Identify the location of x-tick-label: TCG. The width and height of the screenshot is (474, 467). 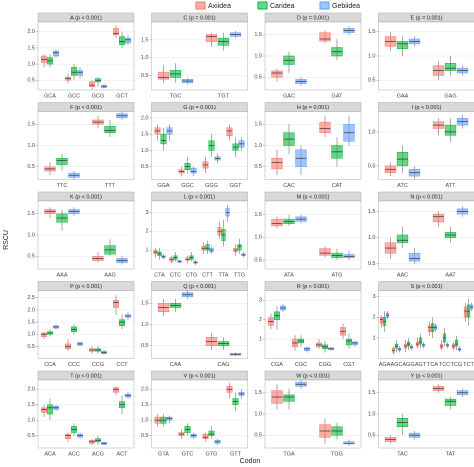
(457, 365).